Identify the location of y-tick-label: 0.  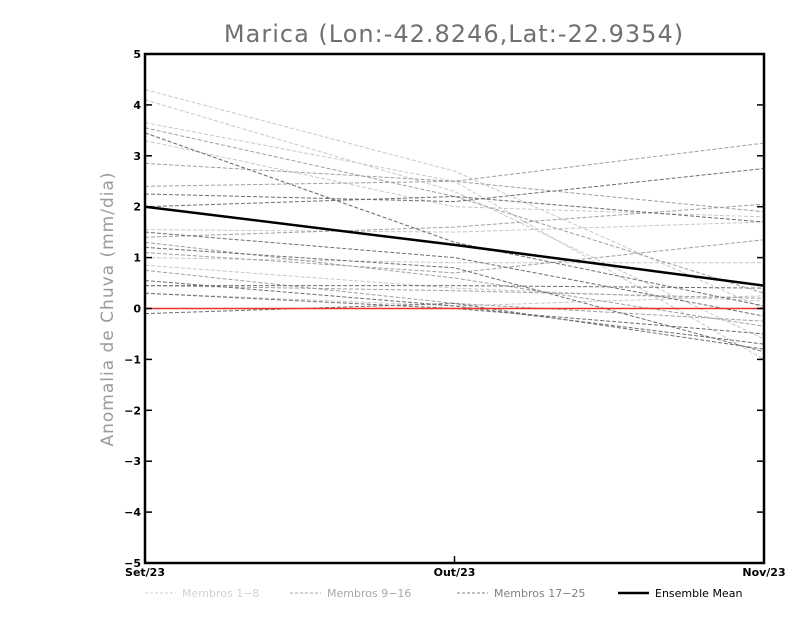
(137, 309).